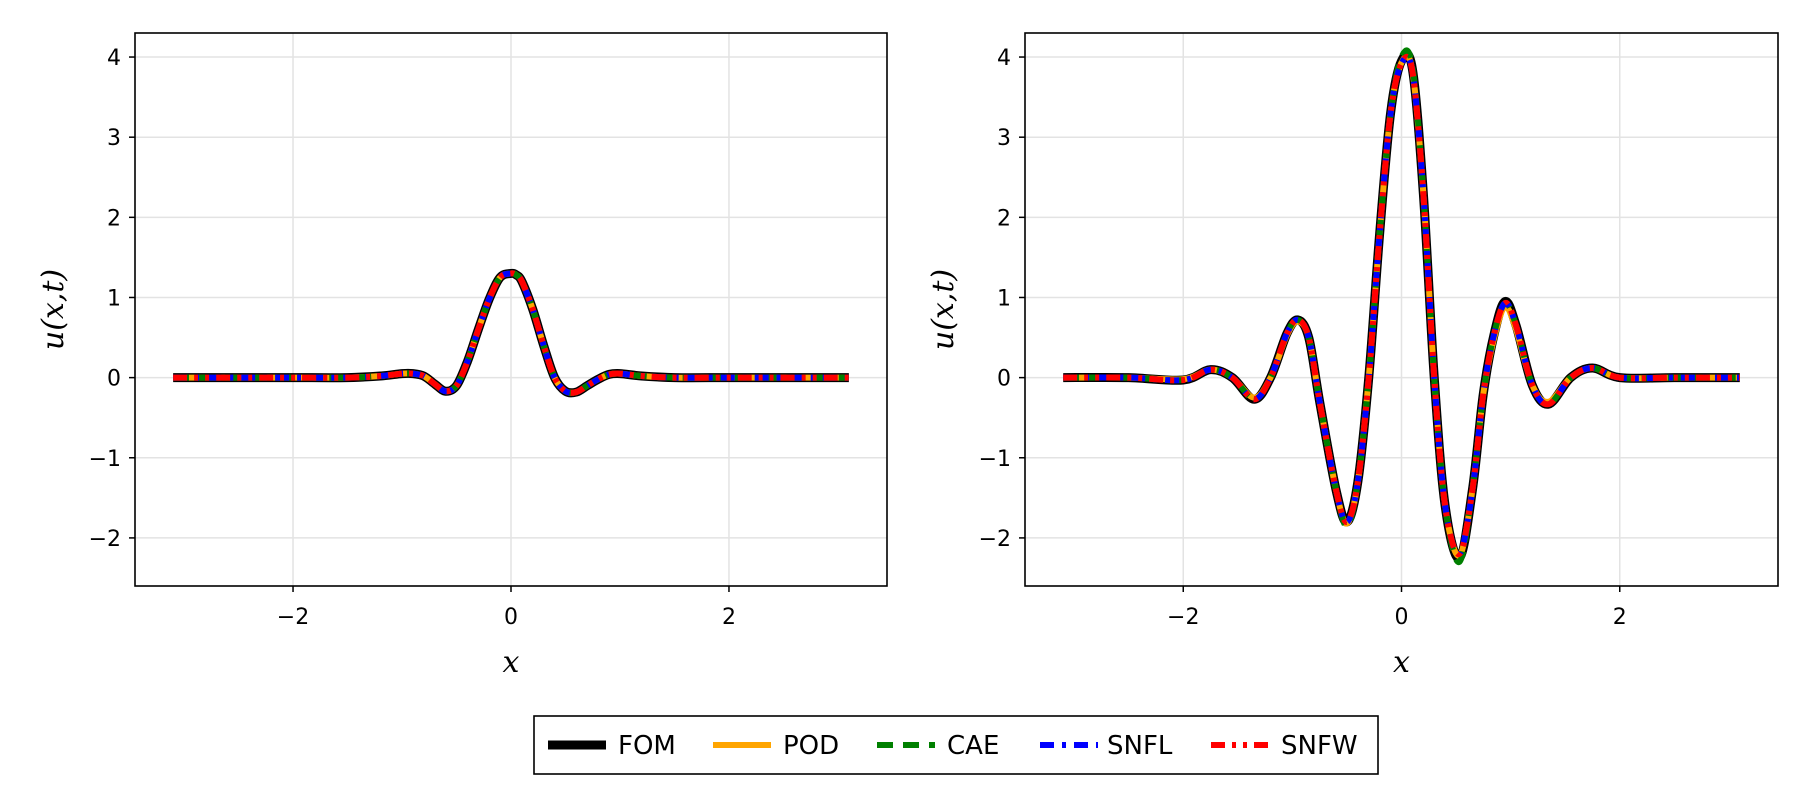 The image size is (1800, 800). What do you see at coordinates (647, 746) in the screenshot?
I see `legend-label-fom: FOM` at bounding box center [647, 746].